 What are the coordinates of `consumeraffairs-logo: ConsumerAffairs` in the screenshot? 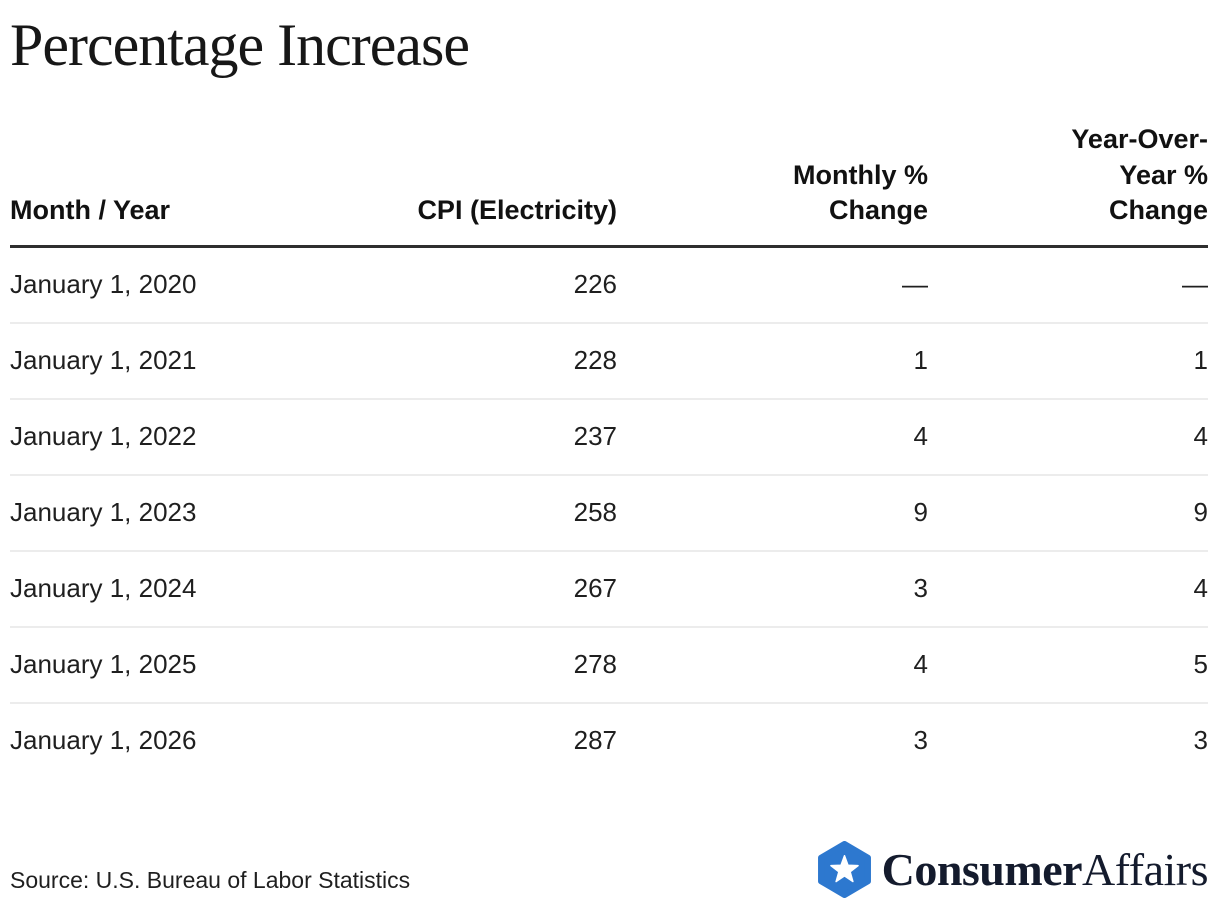 It's located at (1013, 869).